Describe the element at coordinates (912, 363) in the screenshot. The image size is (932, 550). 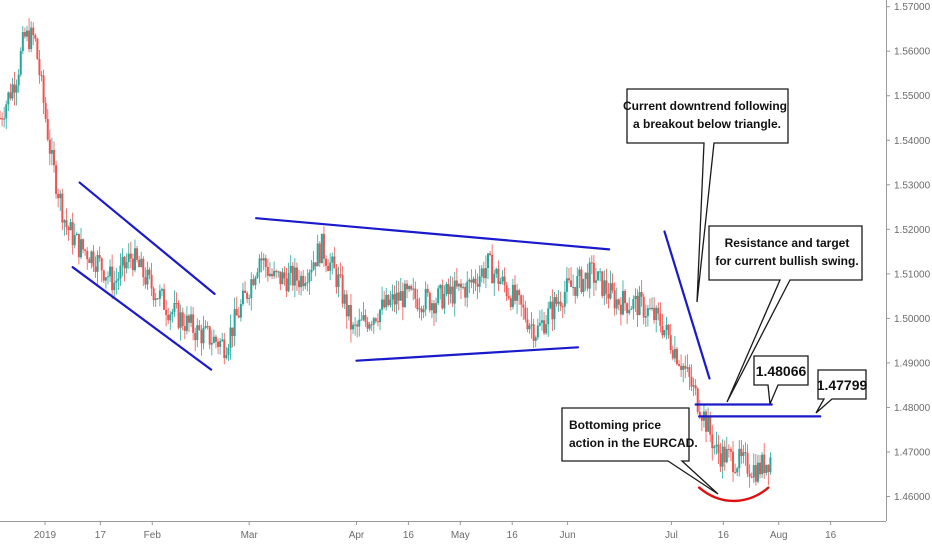
I see `price-tick-label: 1.49000` at that location.